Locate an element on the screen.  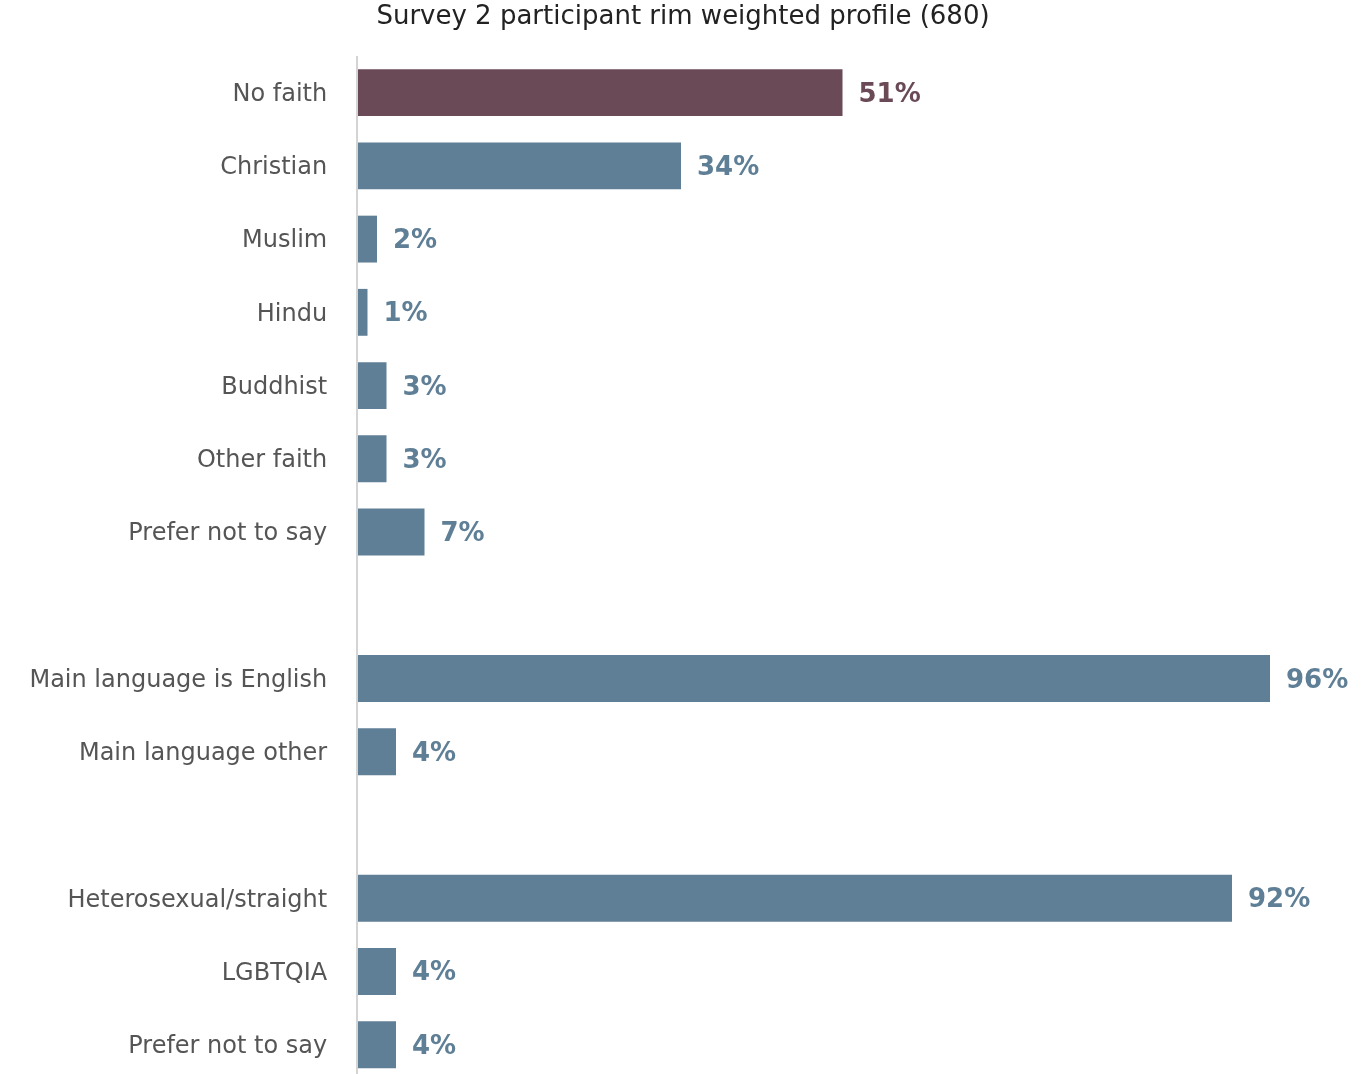
y-tick-label: Main language is English is located at coordinates (178, 678).